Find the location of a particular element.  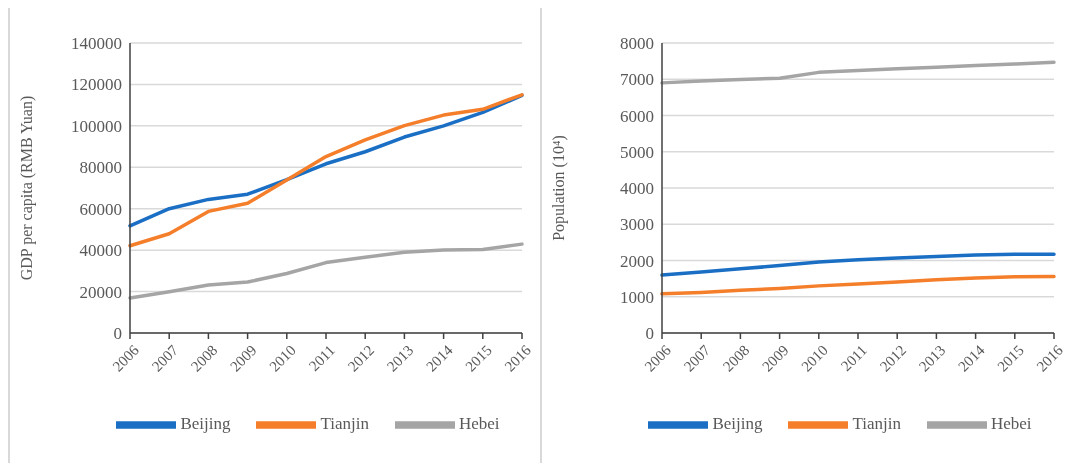

y-tick-label: 3000 is located at coordinates (637, 225).